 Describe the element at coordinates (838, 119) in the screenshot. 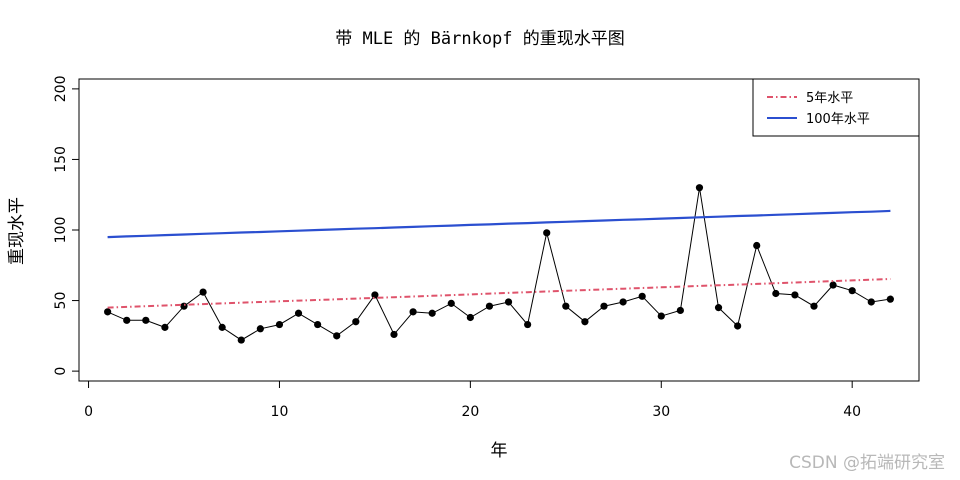

I see `legend-label-100yr: 100年水平` at that location.